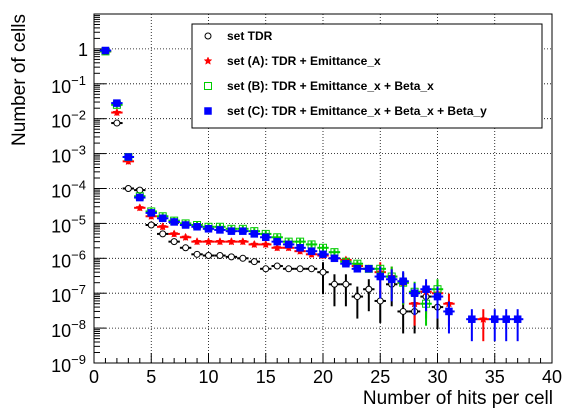  I want to click on x-tick-label: 30, so click(437, 377).